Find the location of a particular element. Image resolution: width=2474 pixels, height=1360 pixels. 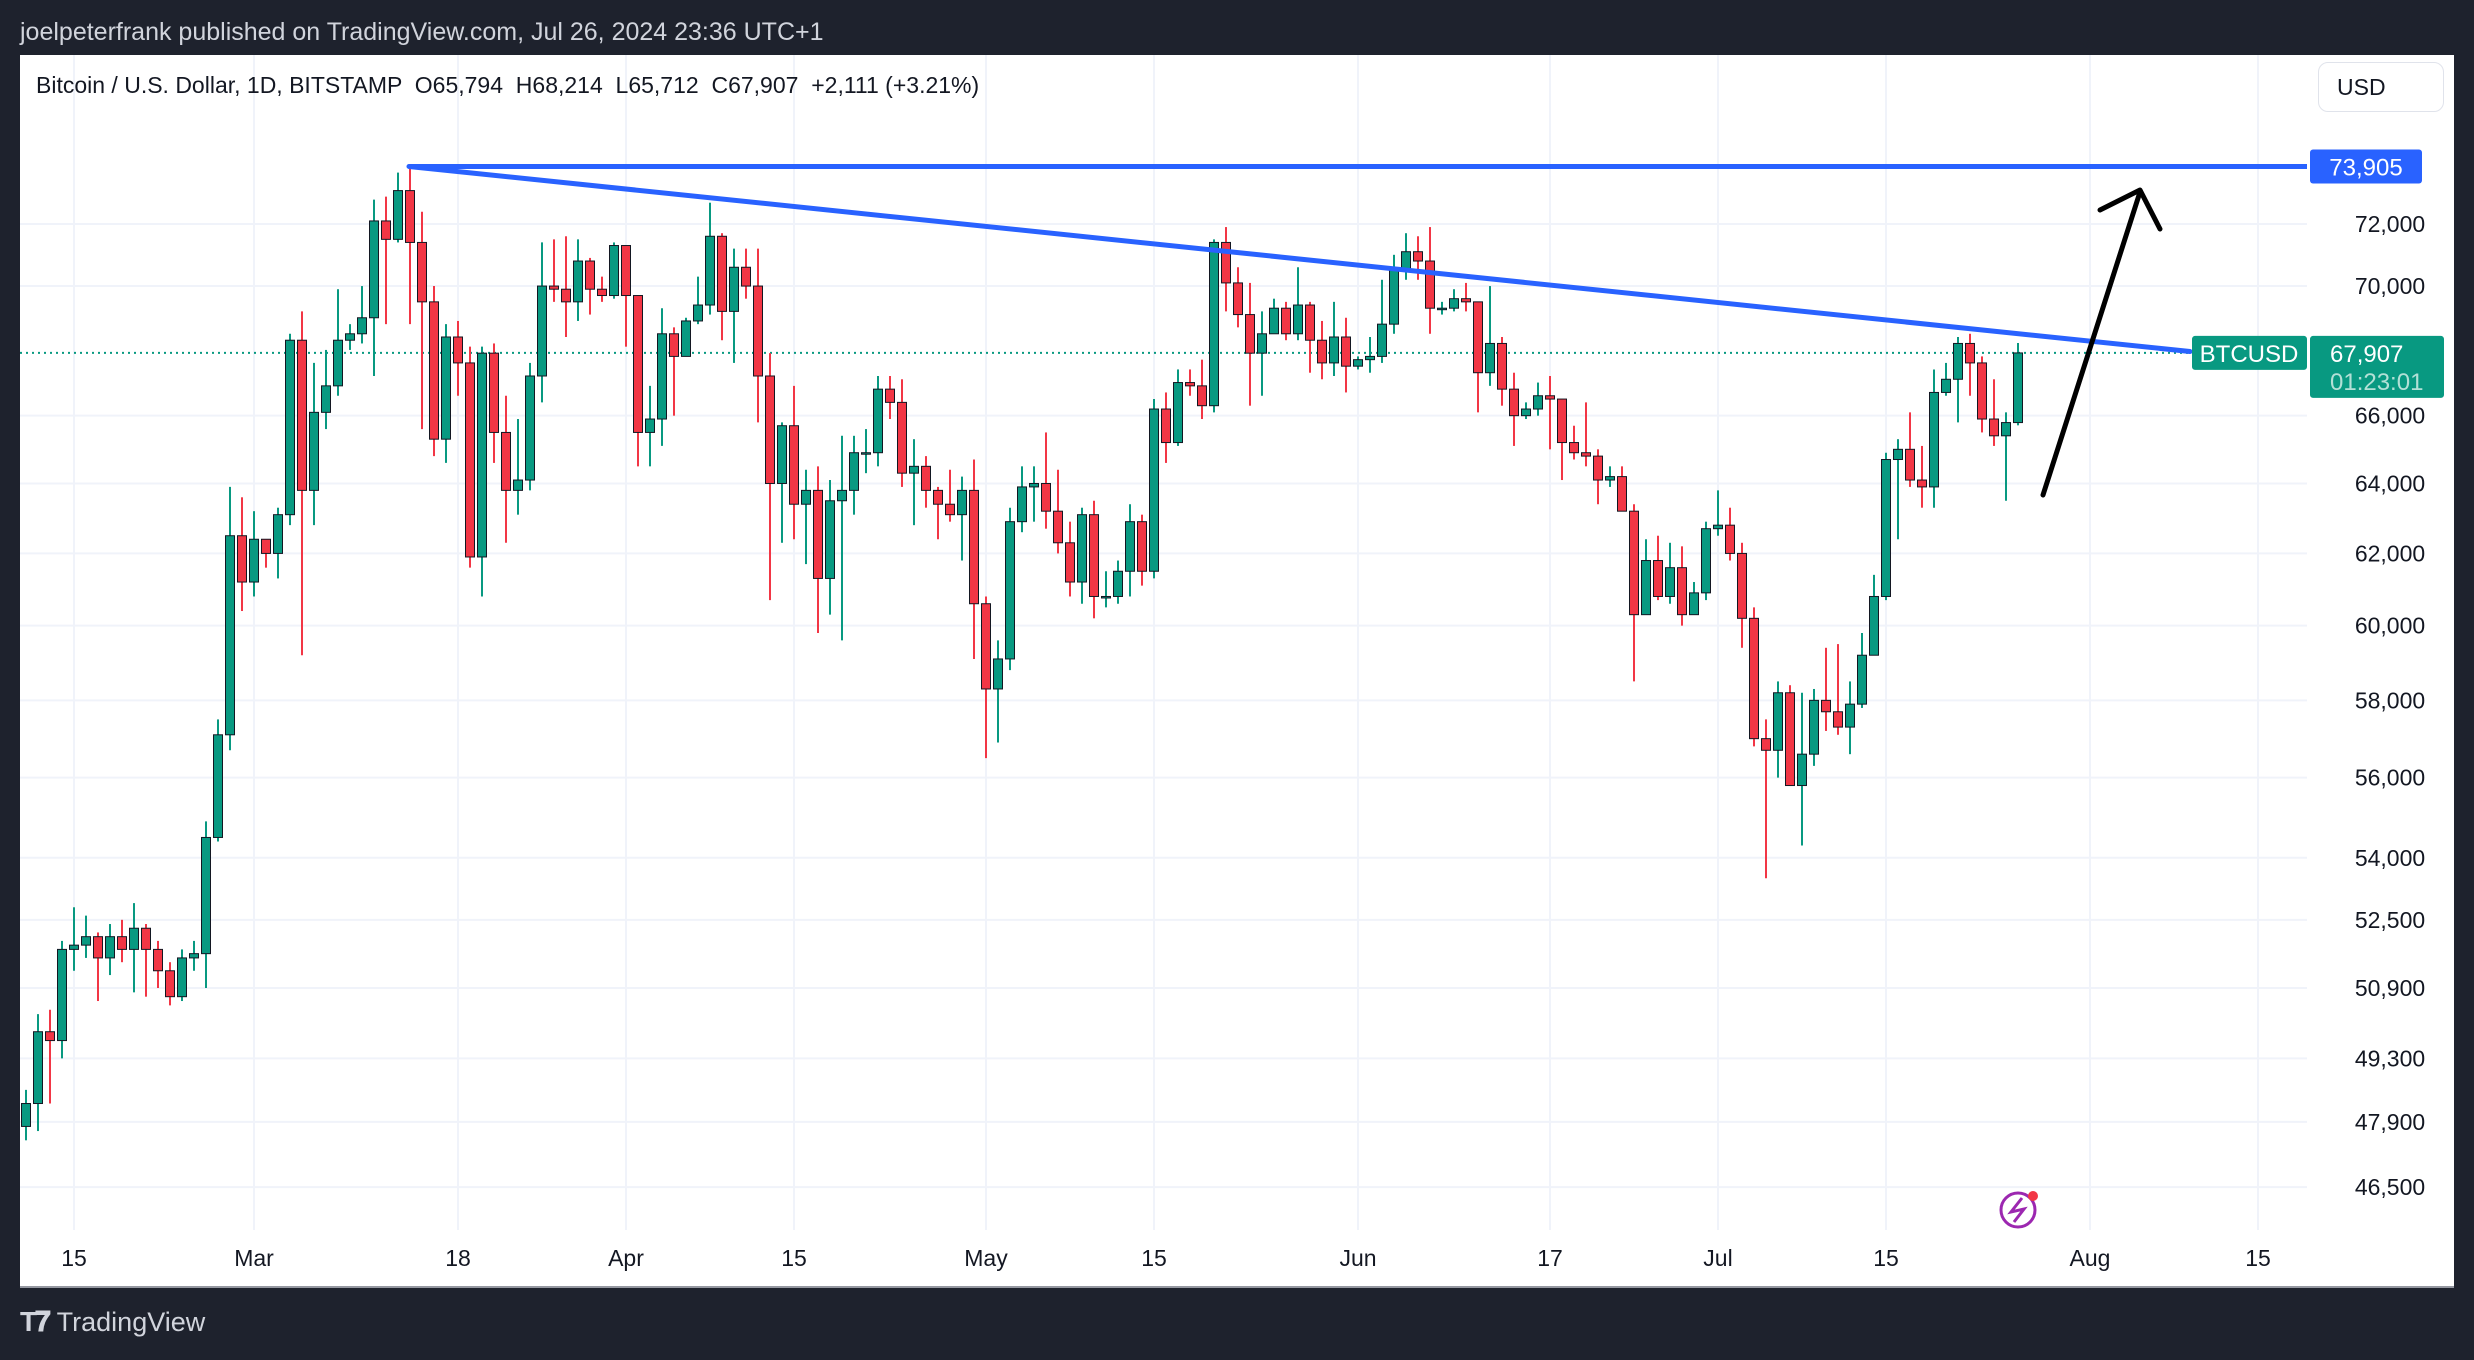

price-tick-label: 52,500 is located at coordinates (2390, 920).